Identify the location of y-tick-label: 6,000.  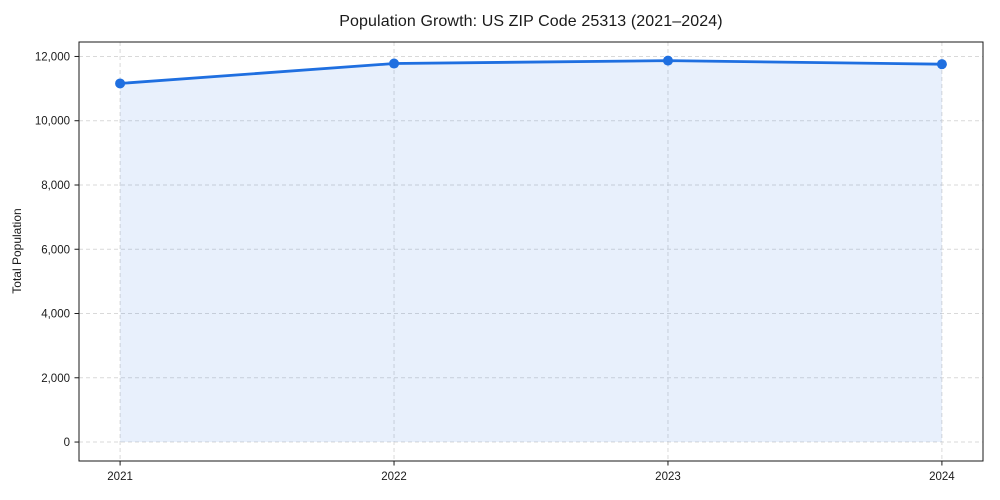
(55, 250).